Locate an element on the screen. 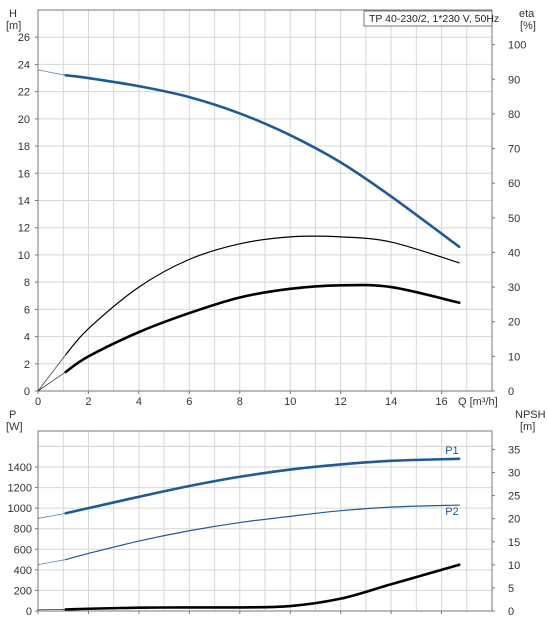  top-x-tick-label: 16 is located at coordinates (441, 402).